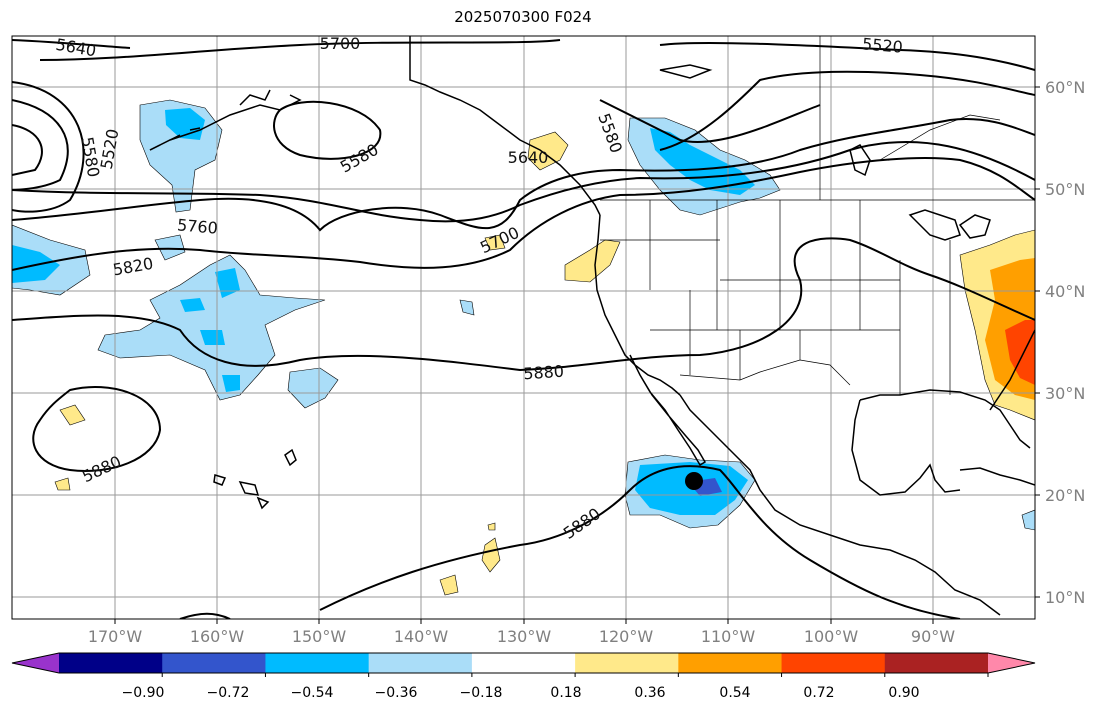  I want to click on colorbar-tick-label: −0.72, so click(228, 693).